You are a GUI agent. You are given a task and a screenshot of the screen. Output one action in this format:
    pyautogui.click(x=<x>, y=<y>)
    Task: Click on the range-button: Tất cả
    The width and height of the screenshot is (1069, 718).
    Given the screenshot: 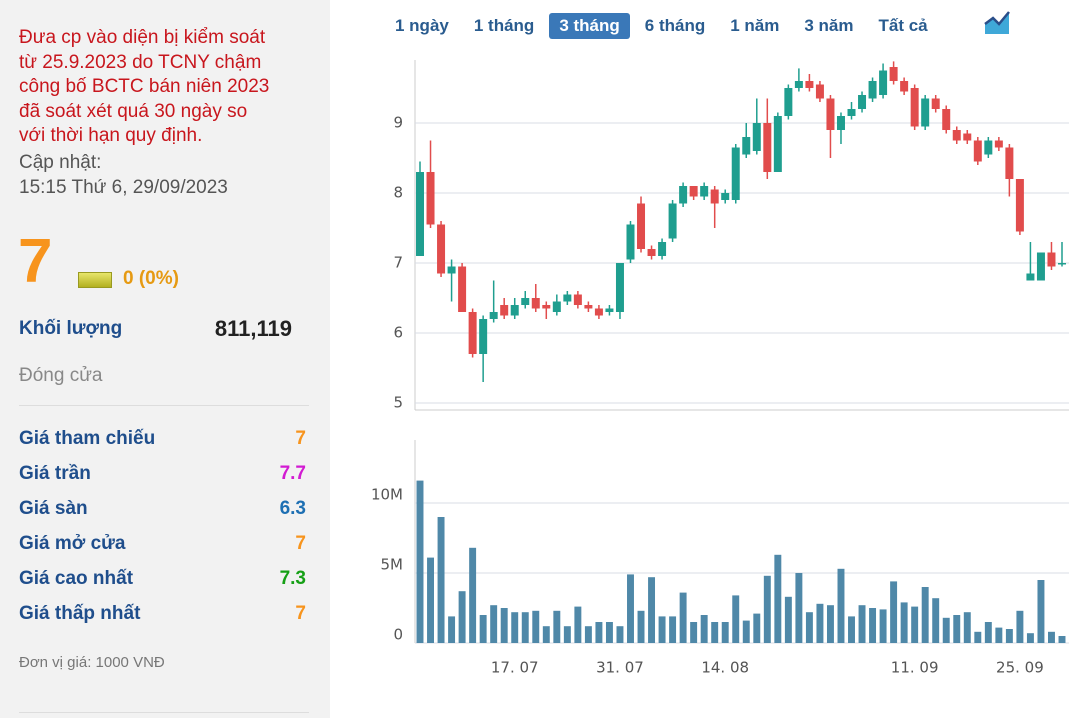 What is the action you would take?
    pyautogui.click(x=903, y=25)
    